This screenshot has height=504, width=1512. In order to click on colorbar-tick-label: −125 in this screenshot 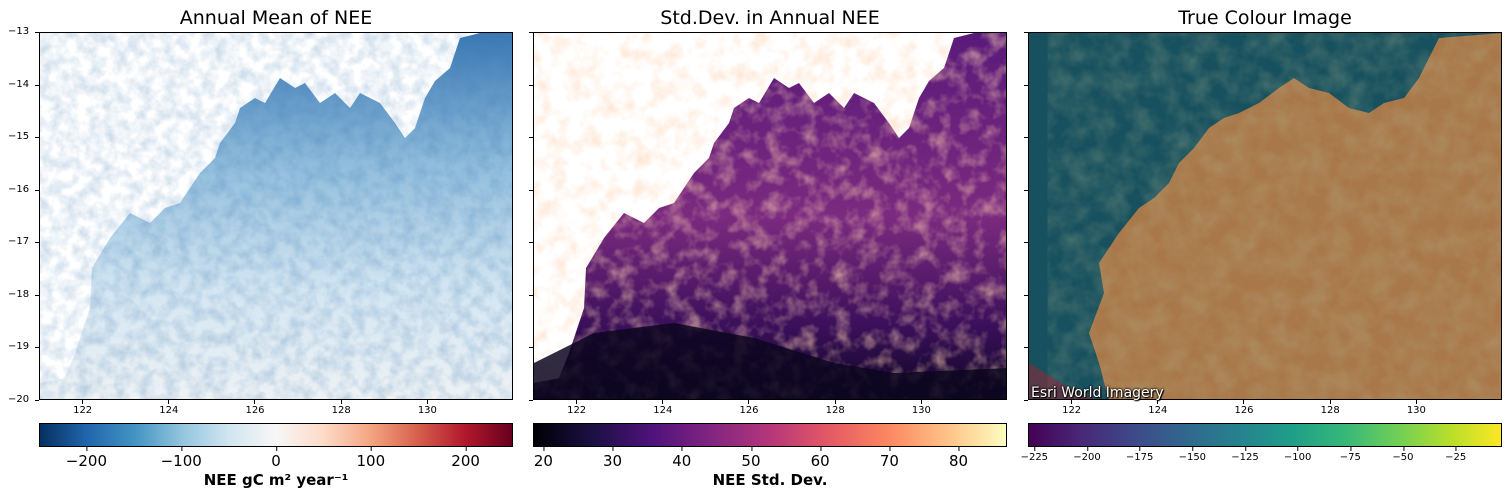, I will do `click(1245, 455)`.